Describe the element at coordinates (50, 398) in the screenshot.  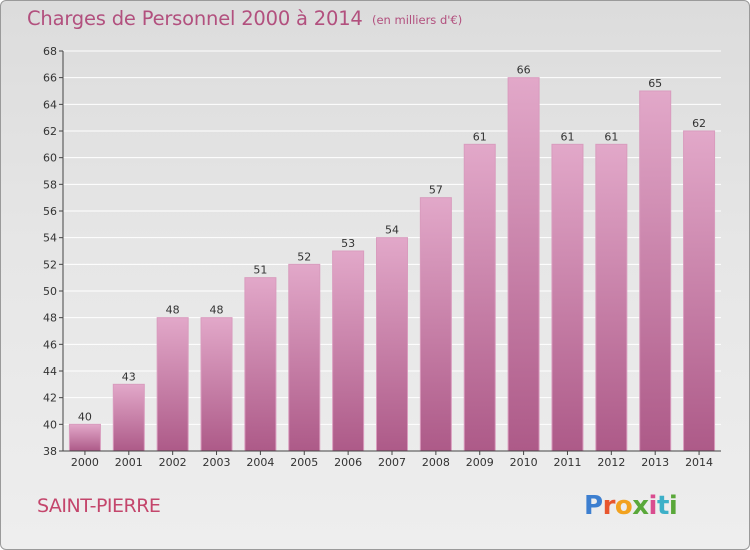
I see `y-tick-label: 42` at that location.